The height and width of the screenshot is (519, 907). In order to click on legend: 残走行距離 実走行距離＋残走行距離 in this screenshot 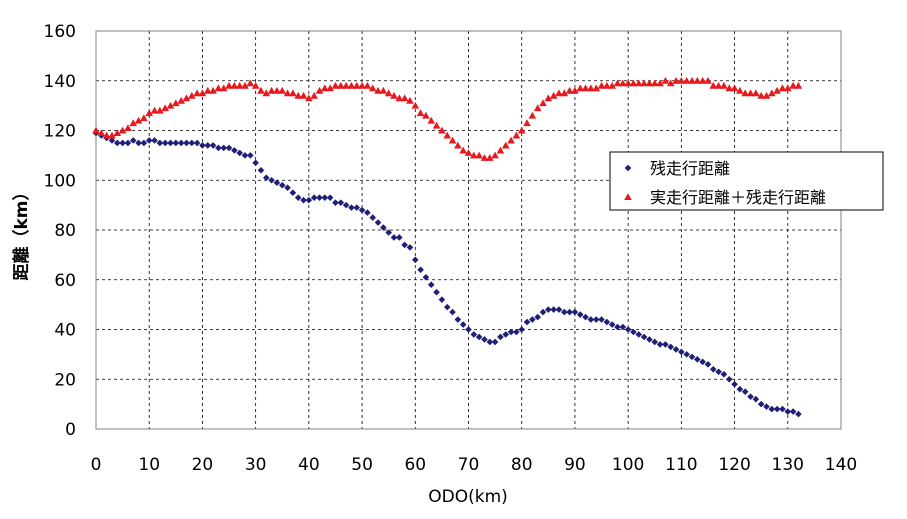, I will do `click(746, 181)`.